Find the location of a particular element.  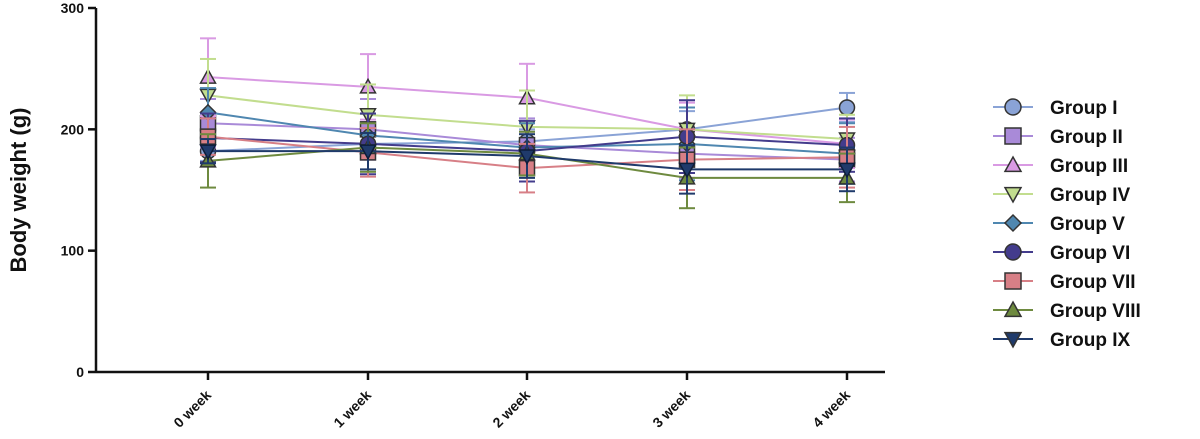

y-tick-label: 0 is located at coordinates (80, 372).